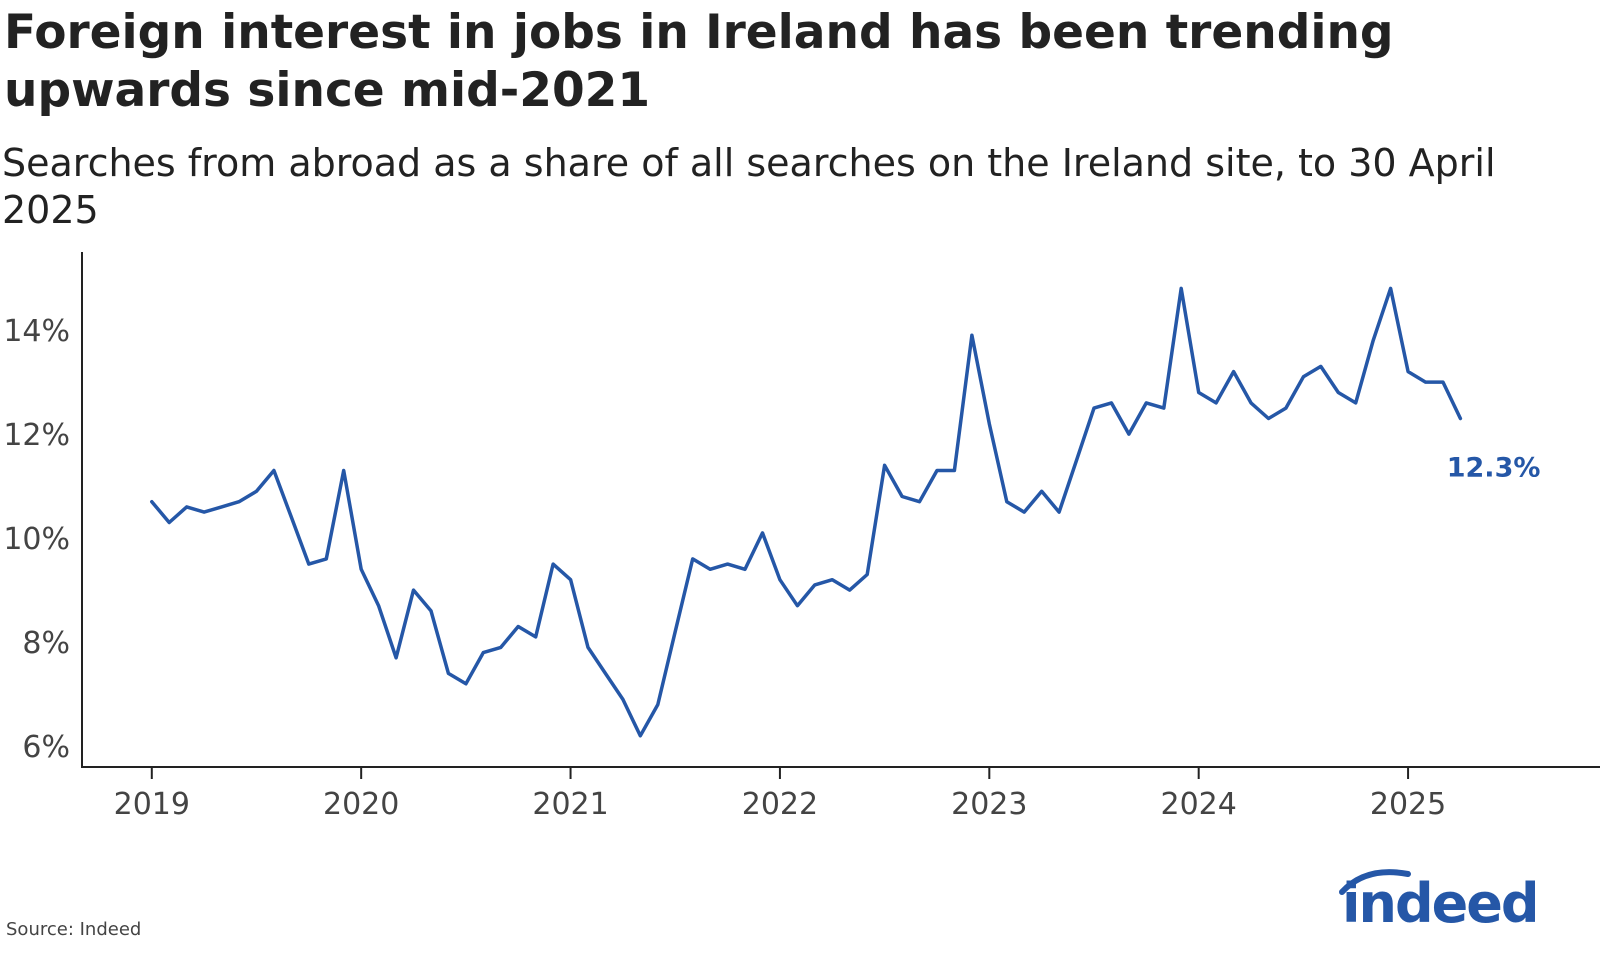 This screenshot has width=1600, height=960. What do you see at coordinates (1375, 882) in the screenshot?
I see `logo-arc-icon` at bounding box center [1375, 882].